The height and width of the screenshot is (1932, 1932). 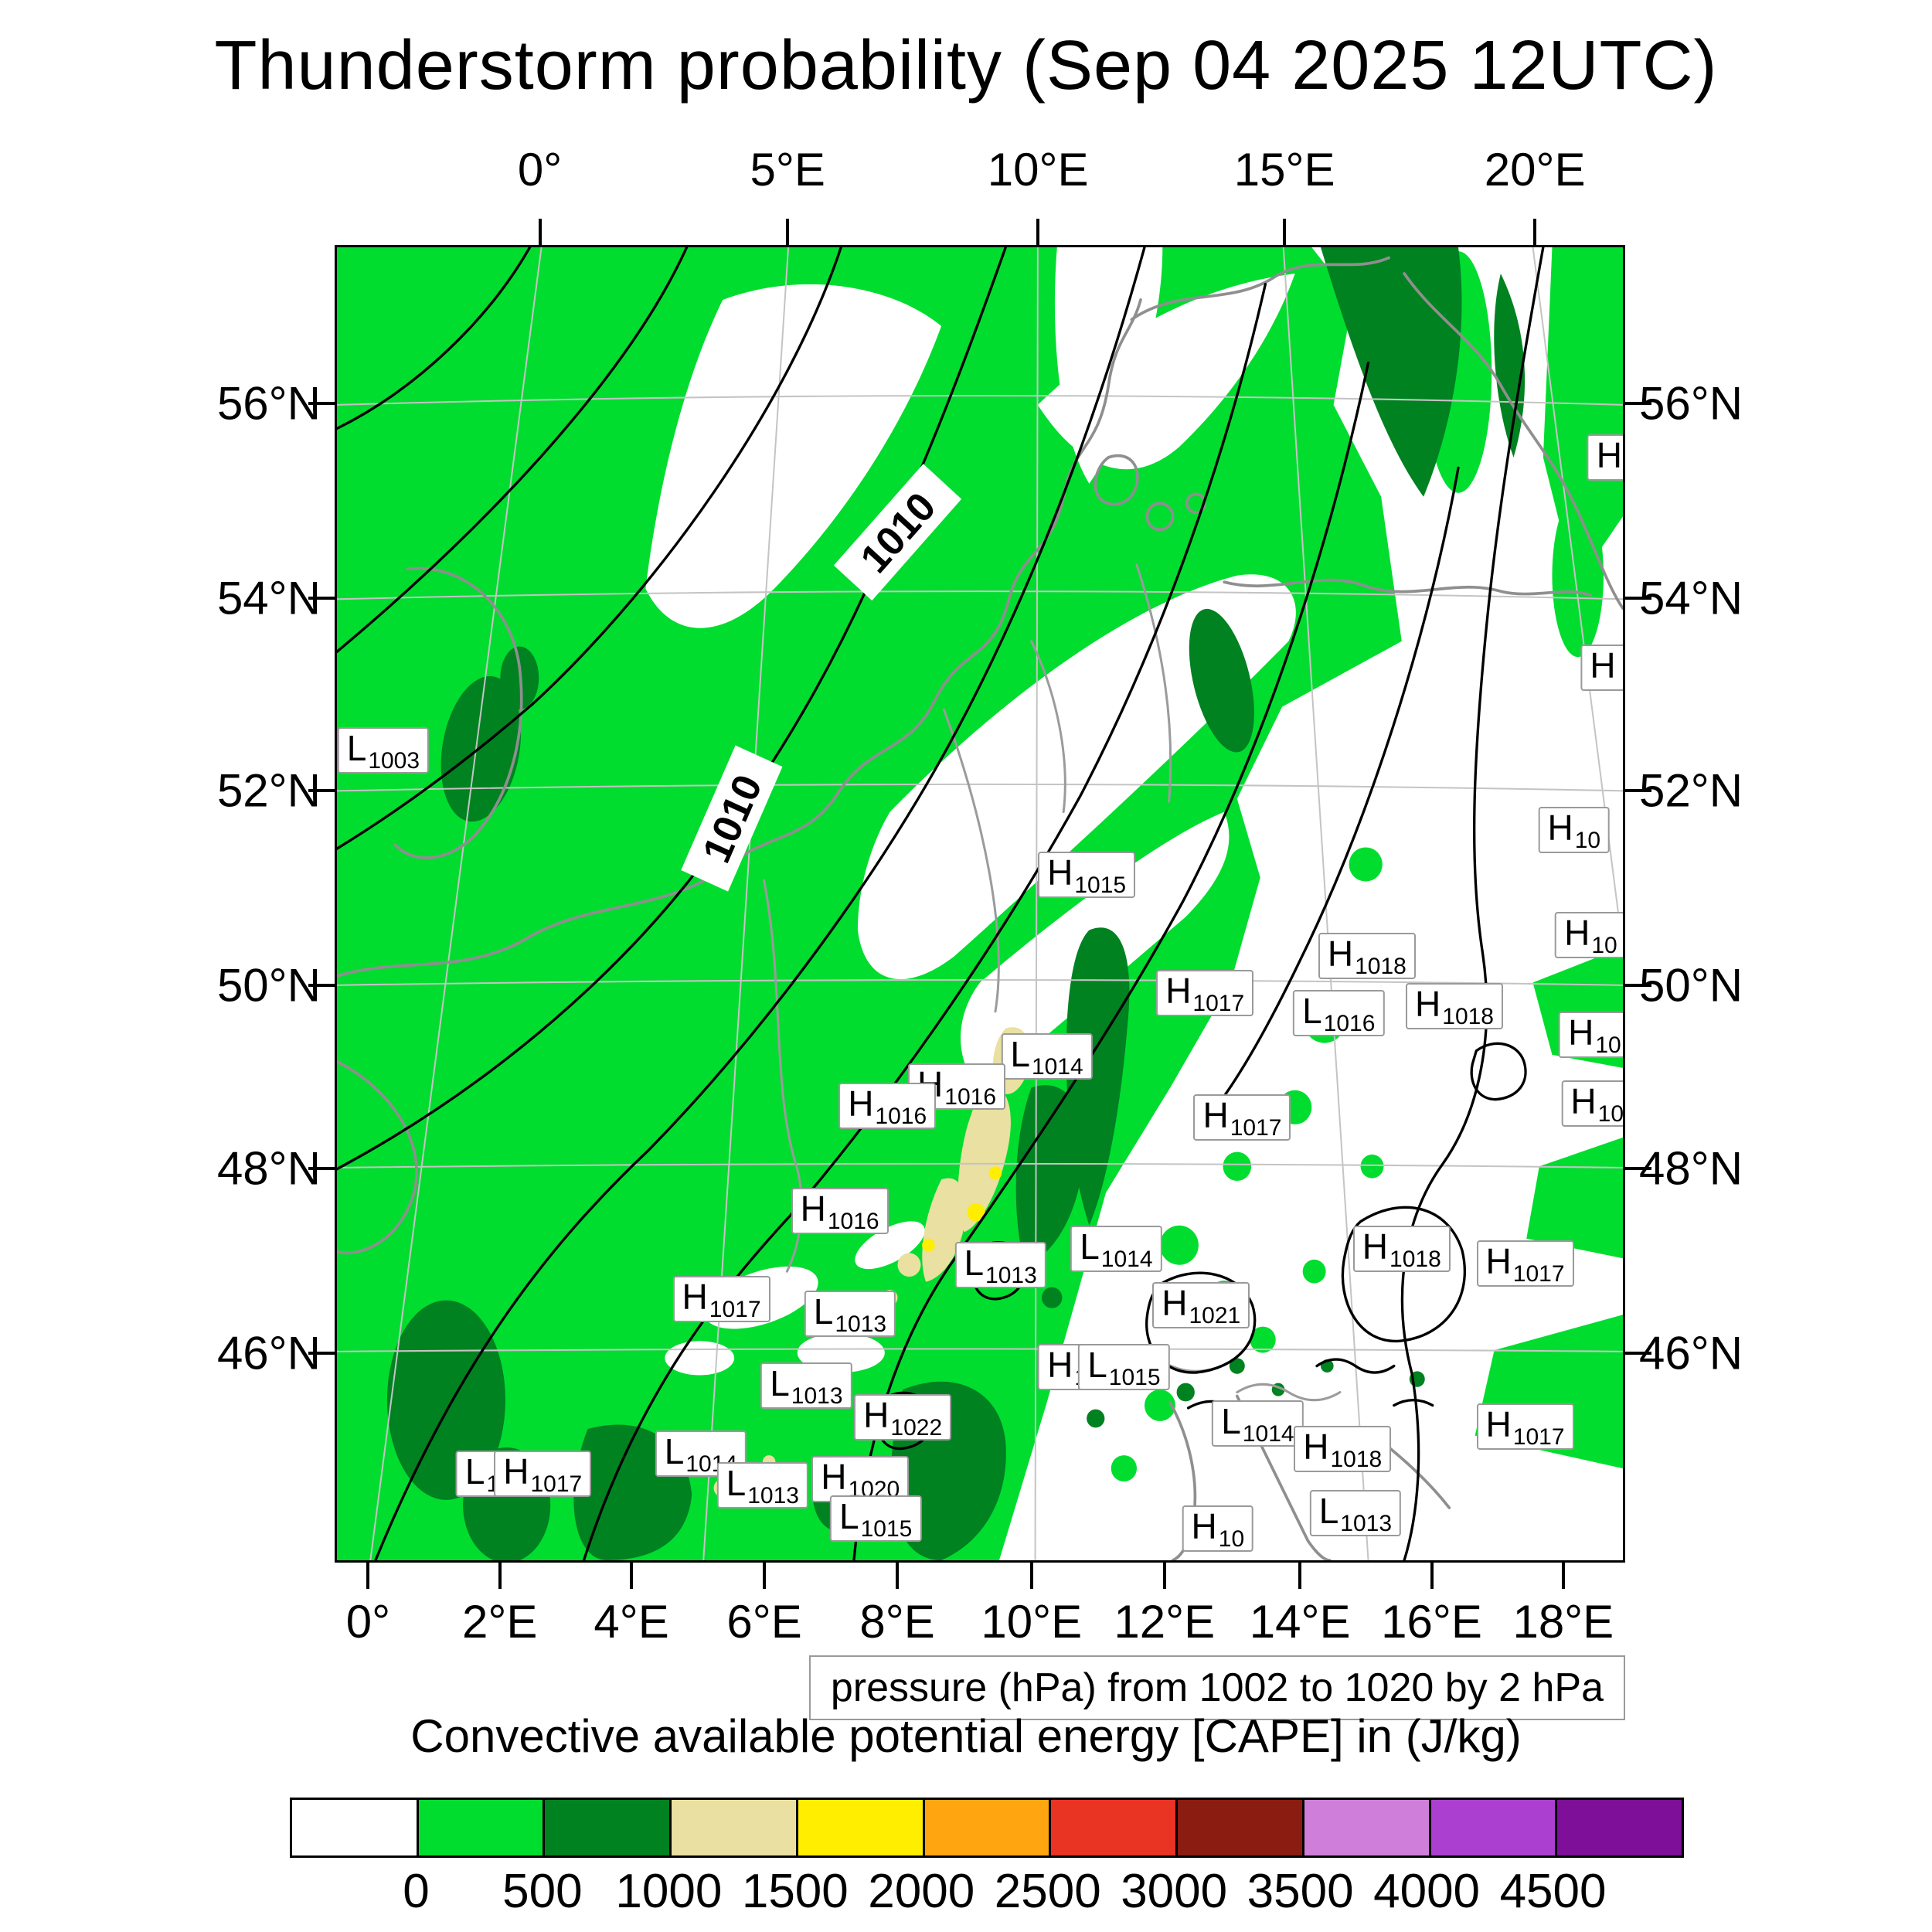 What do you see at coordinates (268, 598) in the screenshot?
I see `lat-label-left: 54°N` at bounding box center [268, 598].